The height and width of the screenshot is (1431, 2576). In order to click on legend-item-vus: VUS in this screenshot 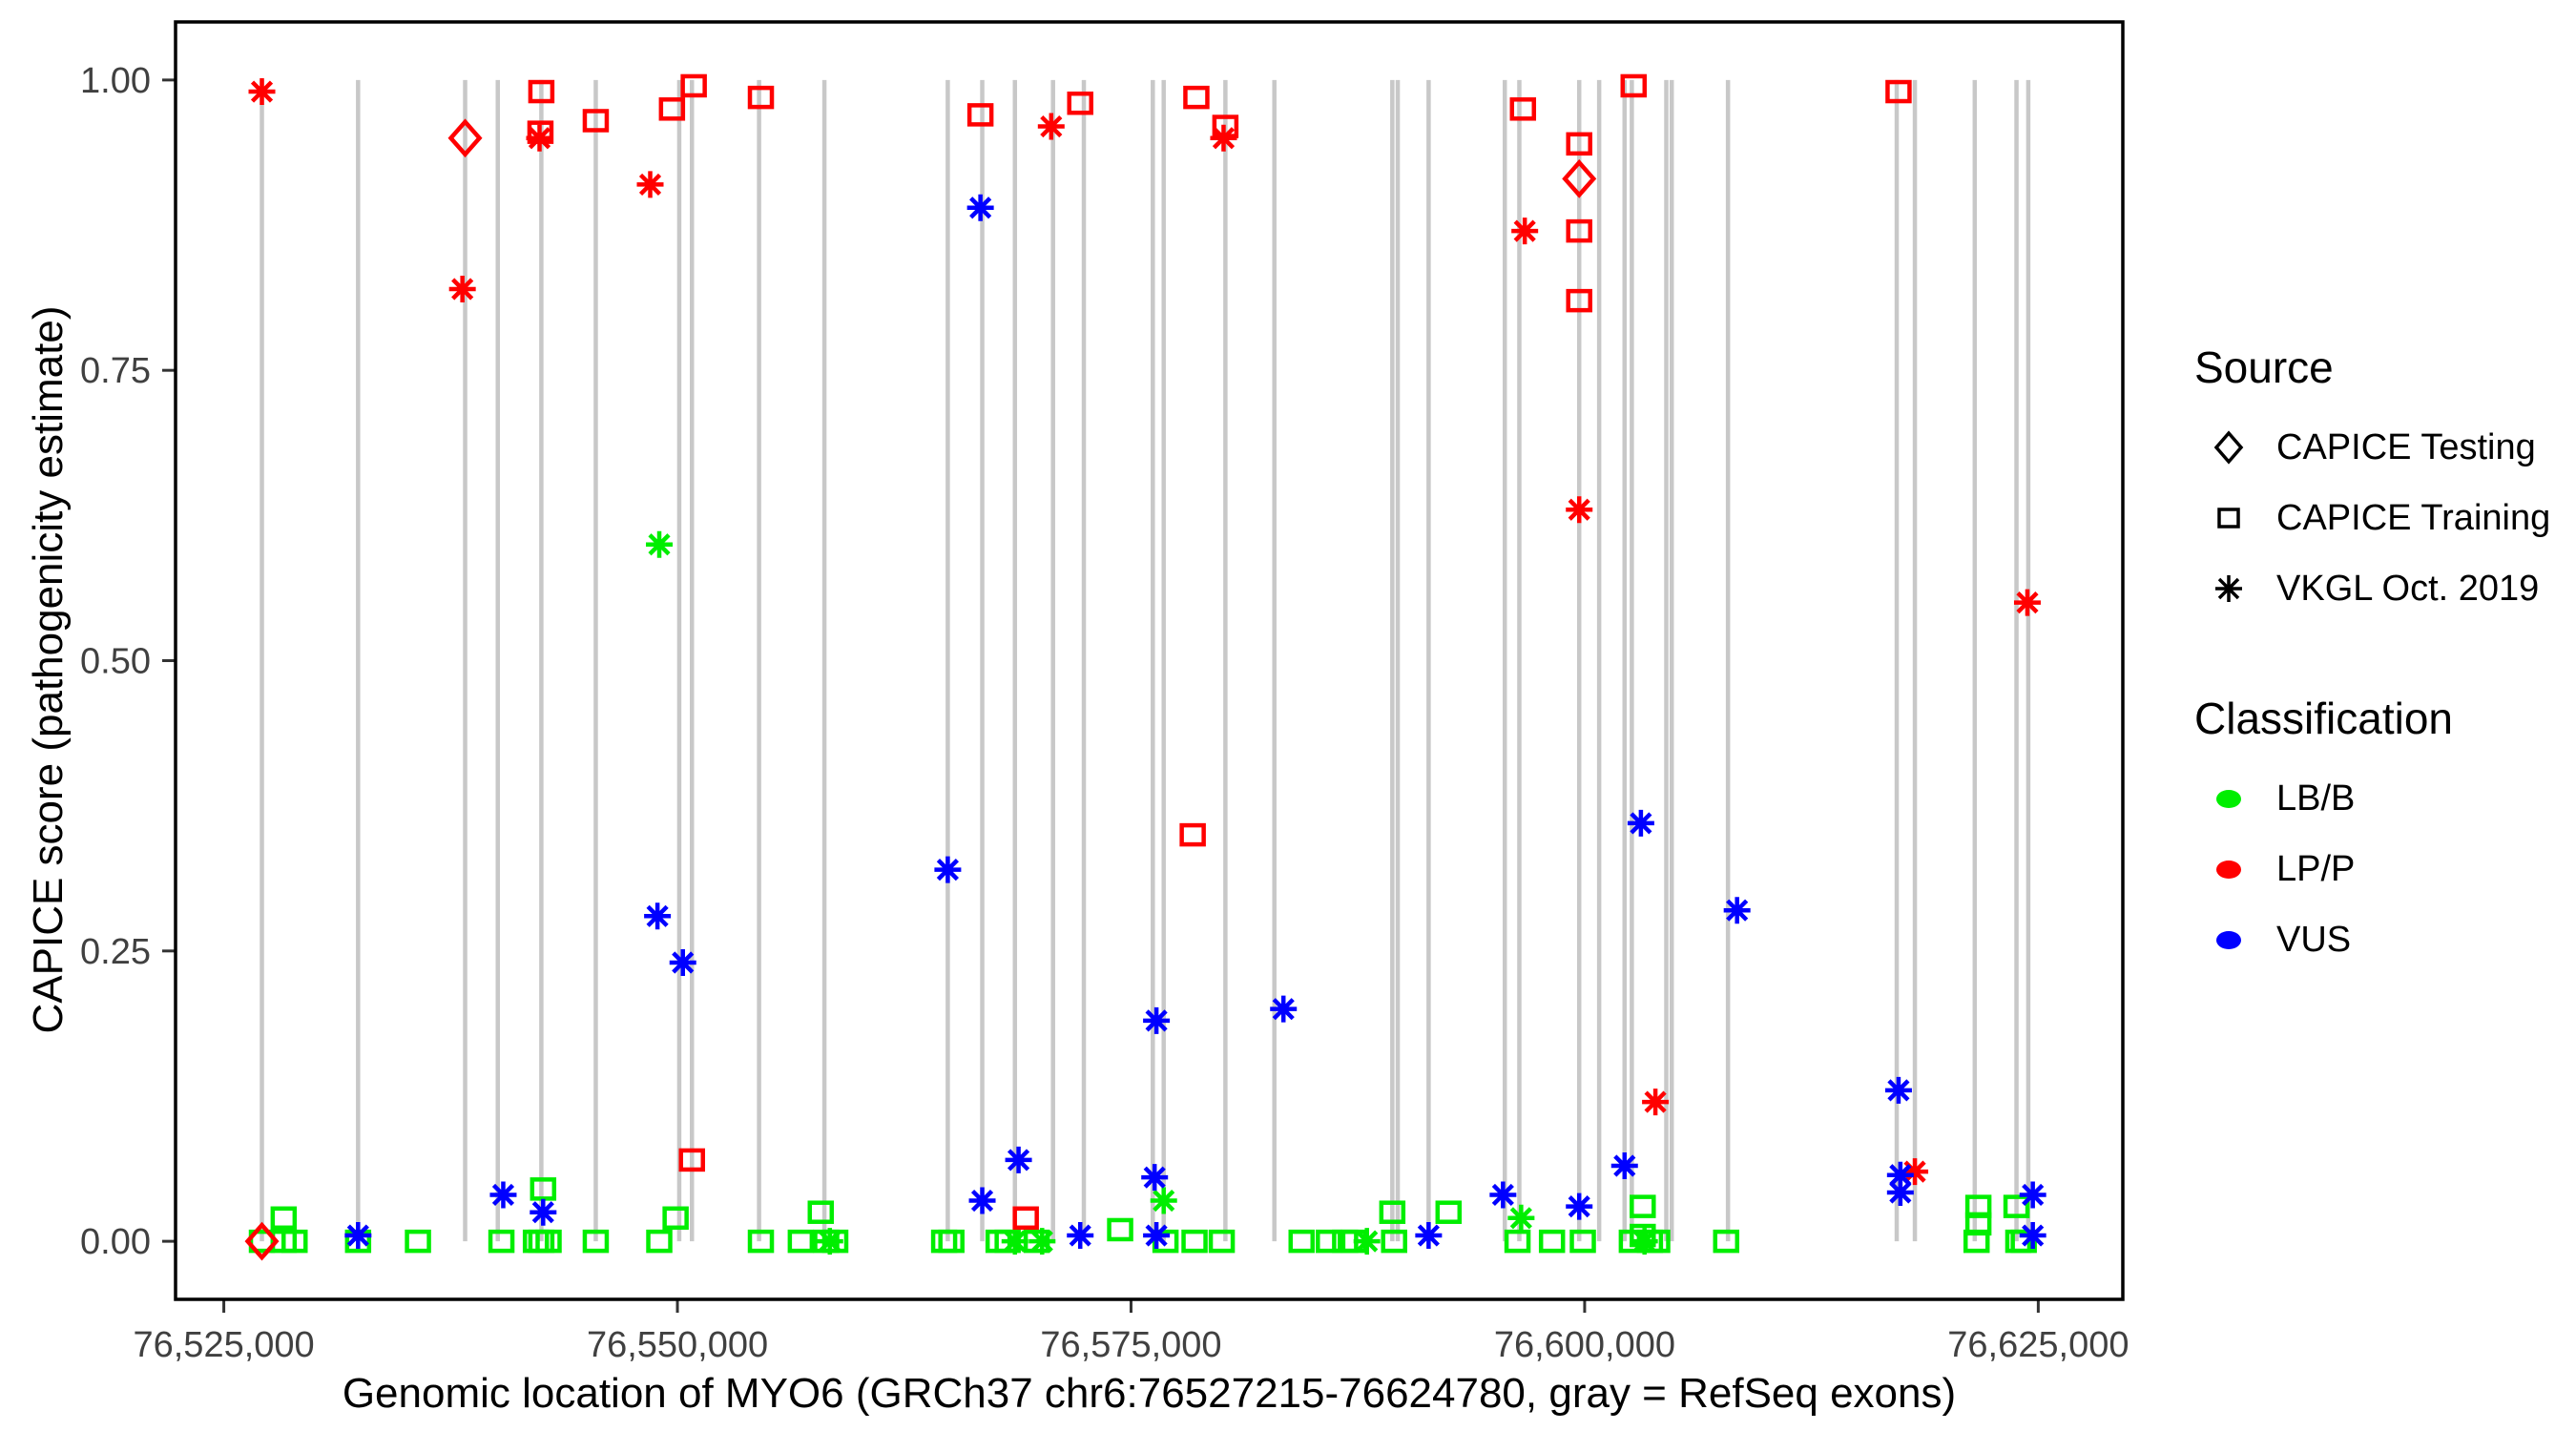, I will do `click(2385, 939)`.